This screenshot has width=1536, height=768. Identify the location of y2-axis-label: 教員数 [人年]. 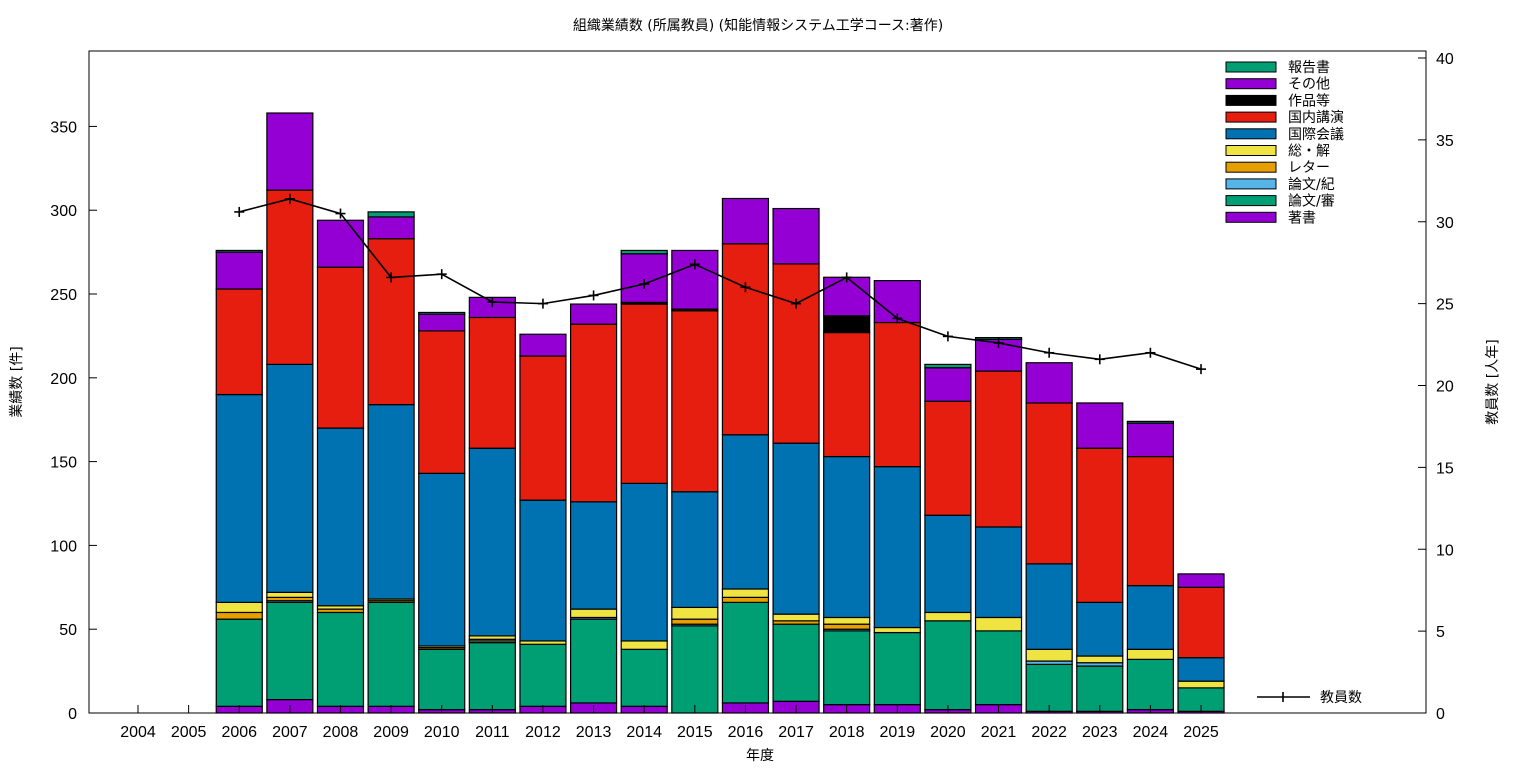
(1493, 381).